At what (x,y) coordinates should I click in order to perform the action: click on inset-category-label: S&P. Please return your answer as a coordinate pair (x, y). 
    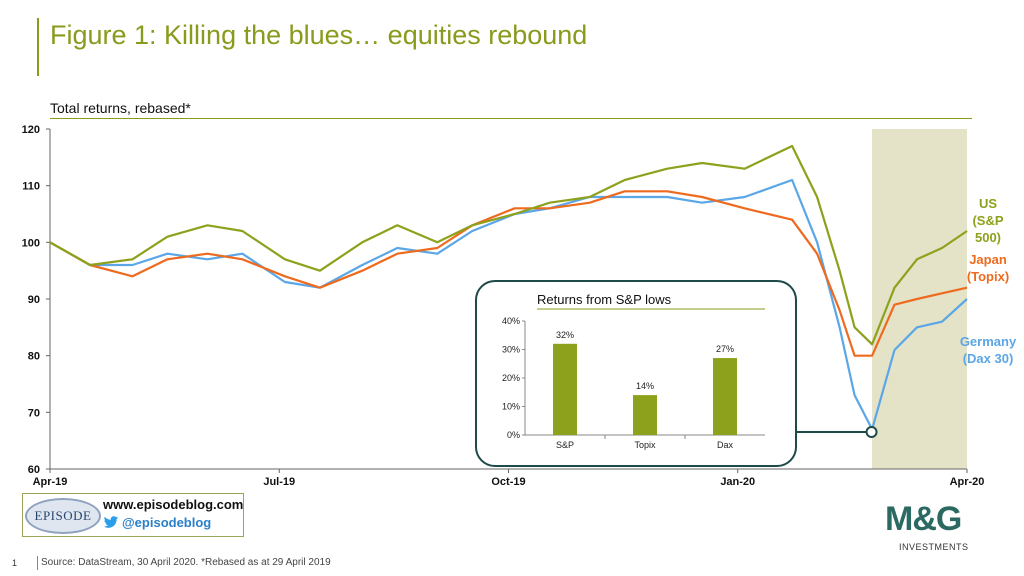
    Looking at the image, I should click on (565, 445).